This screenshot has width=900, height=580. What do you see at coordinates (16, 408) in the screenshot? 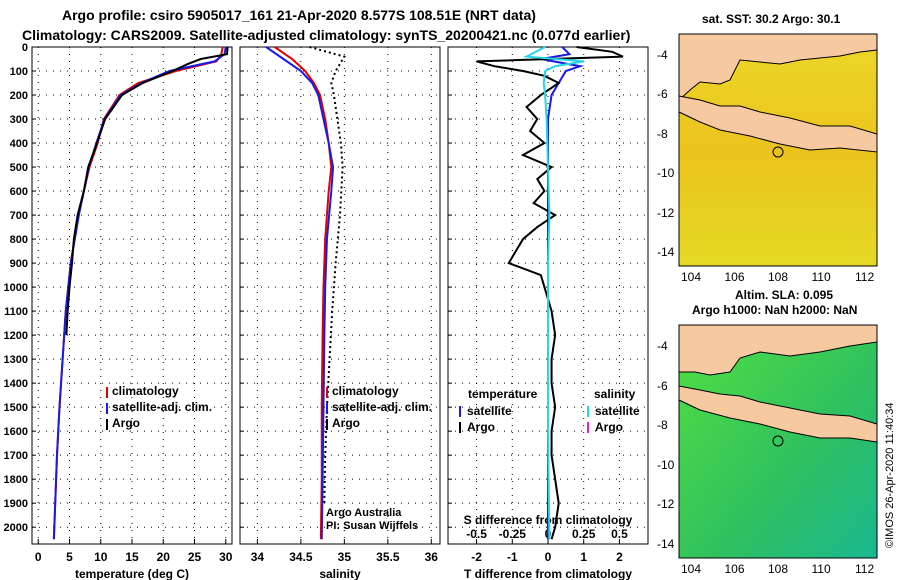
I see `y-tick-label: 1500` at bounding box center [16, 408].